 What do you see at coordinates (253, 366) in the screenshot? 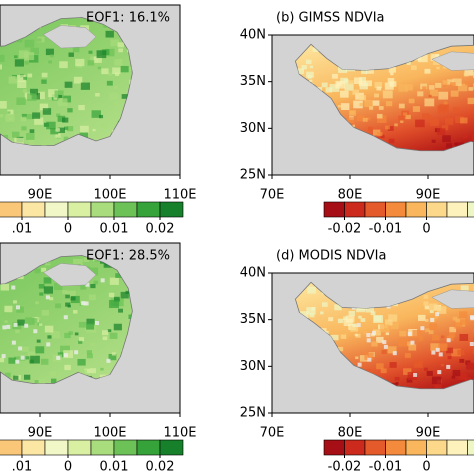
I see `y-tick-label: 30N` at bounding box center [253, 366].